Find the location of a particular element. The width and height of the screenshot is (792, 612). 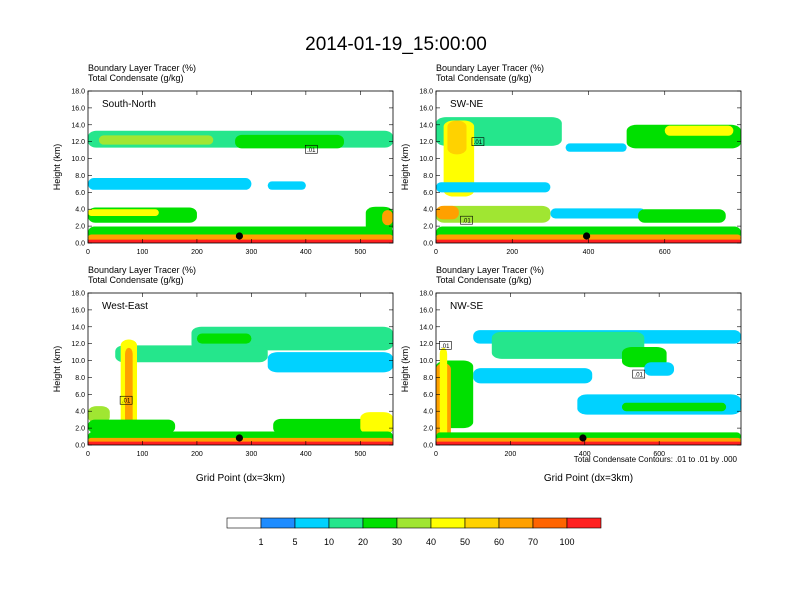

colorbar-label: 100 is located at coordinates (566, 542).